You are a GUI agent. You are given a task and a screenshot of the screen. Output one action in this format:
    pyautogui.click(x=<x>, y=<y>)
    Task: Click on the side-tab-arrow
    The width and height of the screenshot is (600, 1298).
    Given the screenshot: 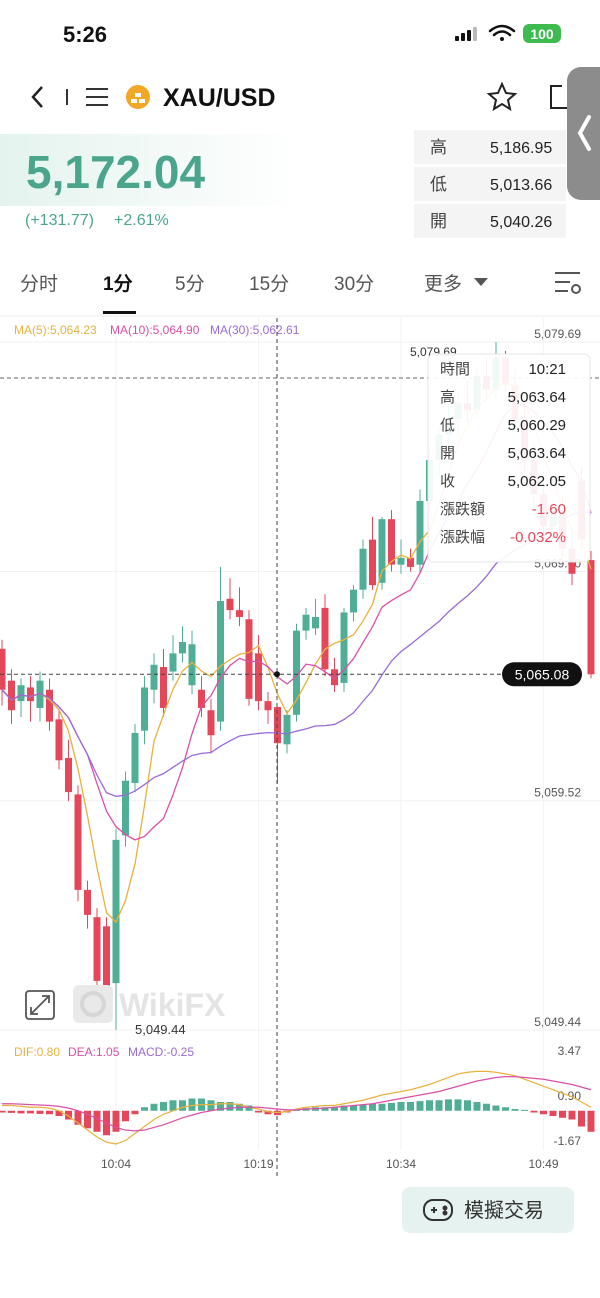 What is the action you would take?
    pyautogui.click(x=584, y=133)
    